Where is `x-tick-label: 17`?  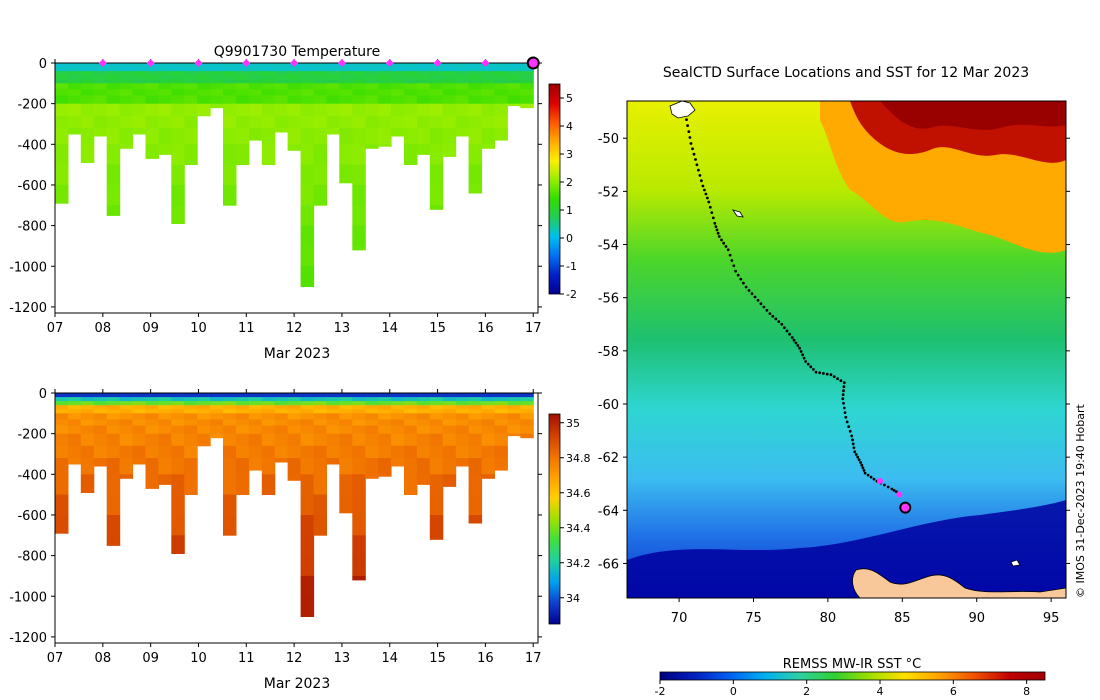 x-tick-label: 17 is located at coordinates (533, 658).